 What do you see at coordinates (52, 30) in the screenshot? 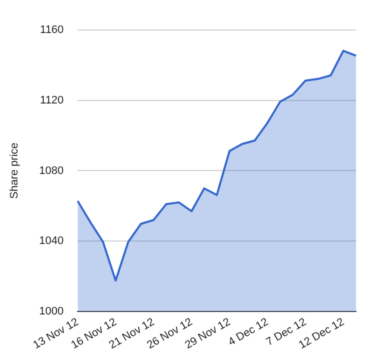
I see `y-tick-label: 1160` at bounding box center [52, 30].